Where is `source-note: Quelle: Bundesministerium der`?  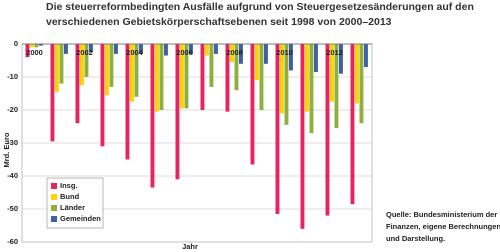
source-note: Quelle: Bundesministerium der is located at coordinates (441, 214).